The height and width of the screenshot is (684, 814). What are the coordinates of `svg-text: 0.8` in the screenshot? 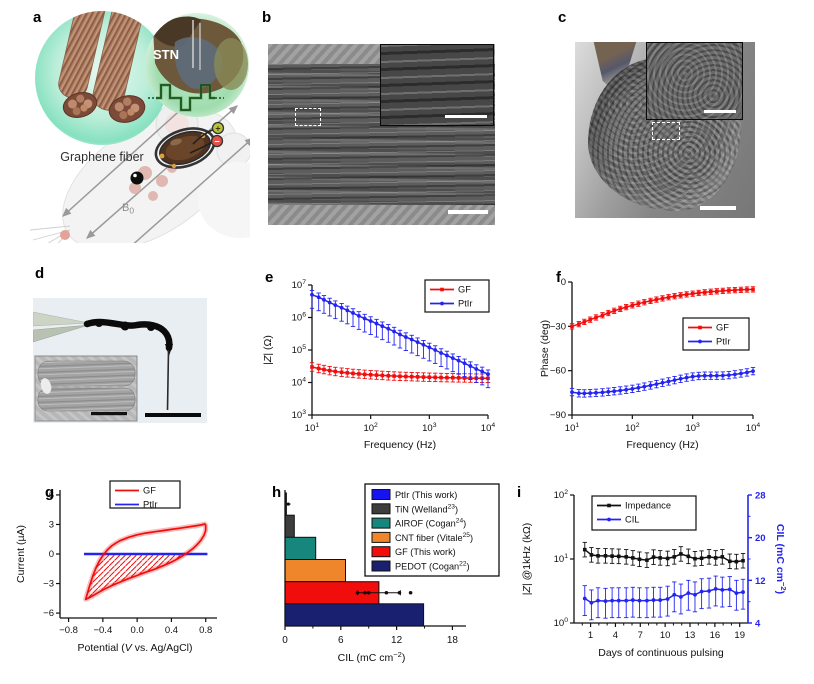 It's located at (205, 630).